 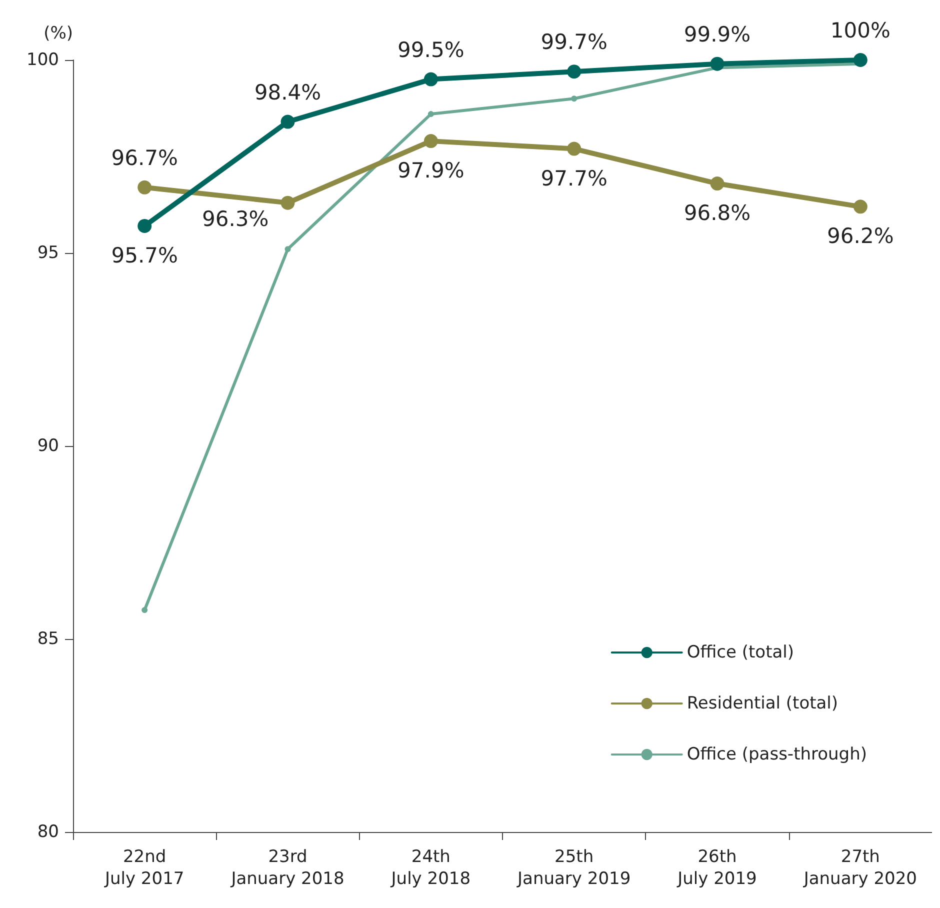 What do you see at coordinates (287, 868) in the screenshot?
I see `x-tick-label: 23rd January 2018` at bounding box center [287, 868].